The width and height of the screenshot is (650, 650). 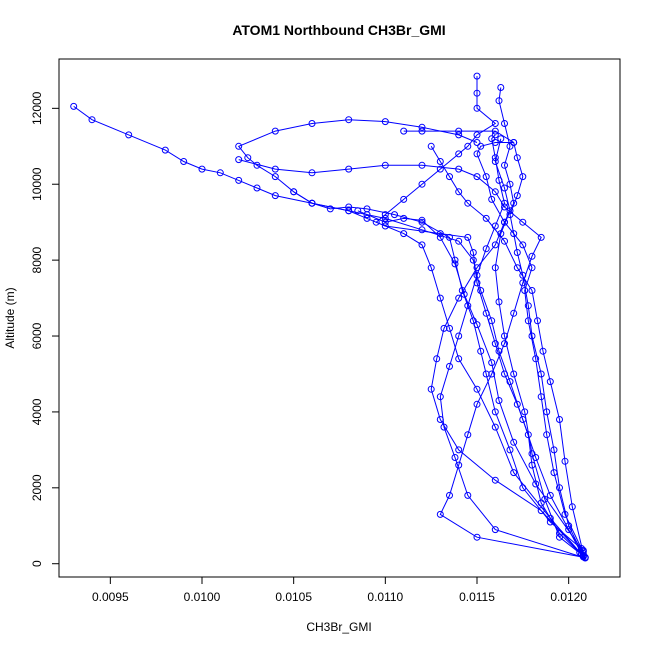 I want to click on chart-title: ATOM1 Northbound CH3Br_GMI, so click(x=338, y=30).